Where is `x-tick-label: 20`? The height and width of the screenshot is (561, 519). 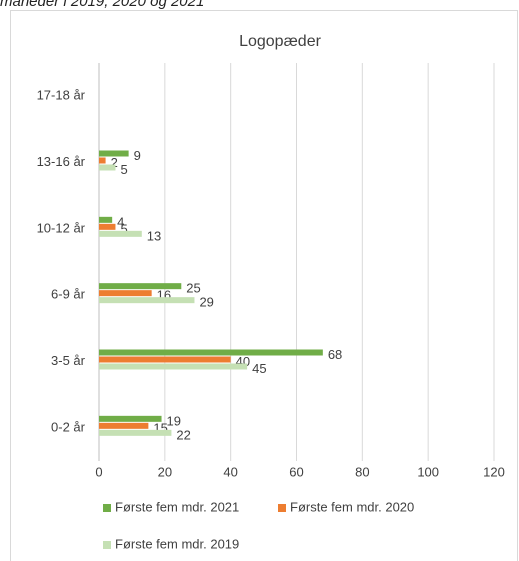 x-tick-label: 20 is located at coordinates (165, 471).